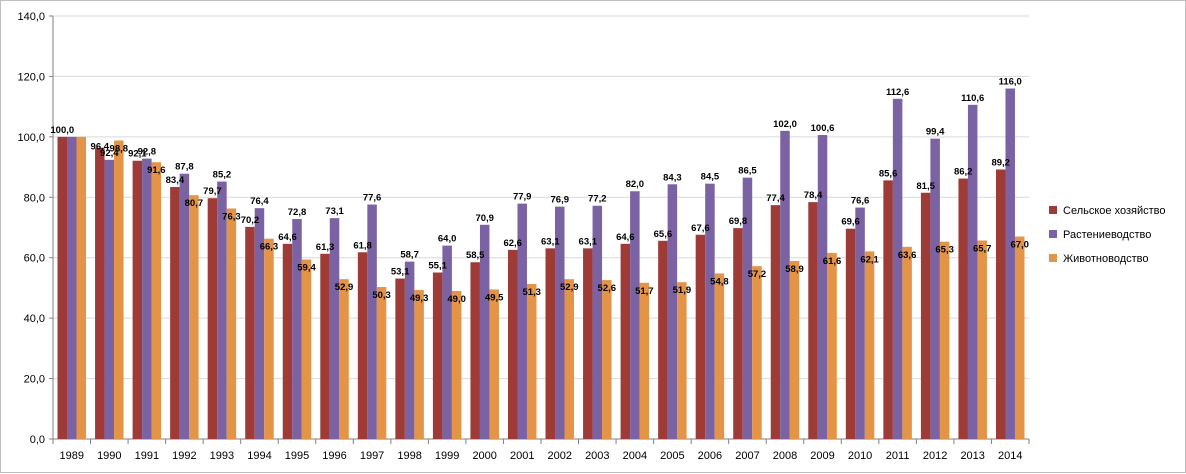 This screenshot has width=1186, height=474. What do you see at coordinates (982, 248) in the screenshot?
I see `data-label: 65,7` at bounding box center [982, 248].